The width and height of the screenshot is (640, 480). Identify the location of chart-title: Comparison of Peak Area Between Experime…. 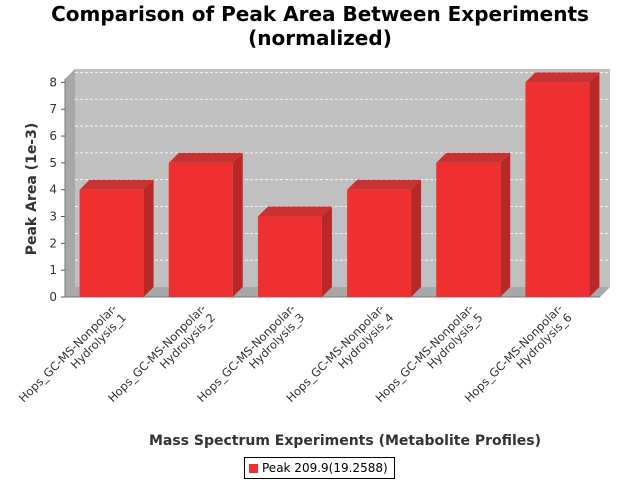
(320, 26).